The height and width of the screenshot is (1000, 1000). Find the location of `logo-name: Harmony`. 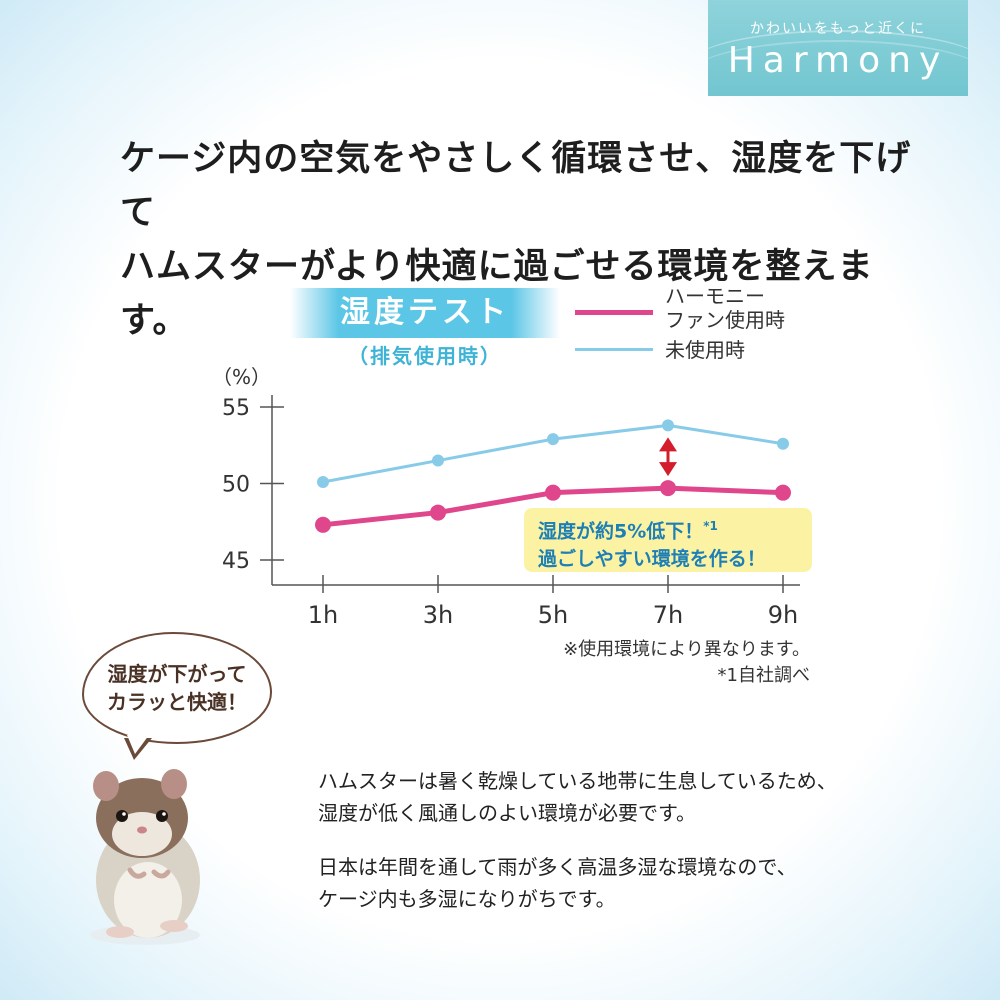

logo-name: Harmony is located at coordinates (838, 60).